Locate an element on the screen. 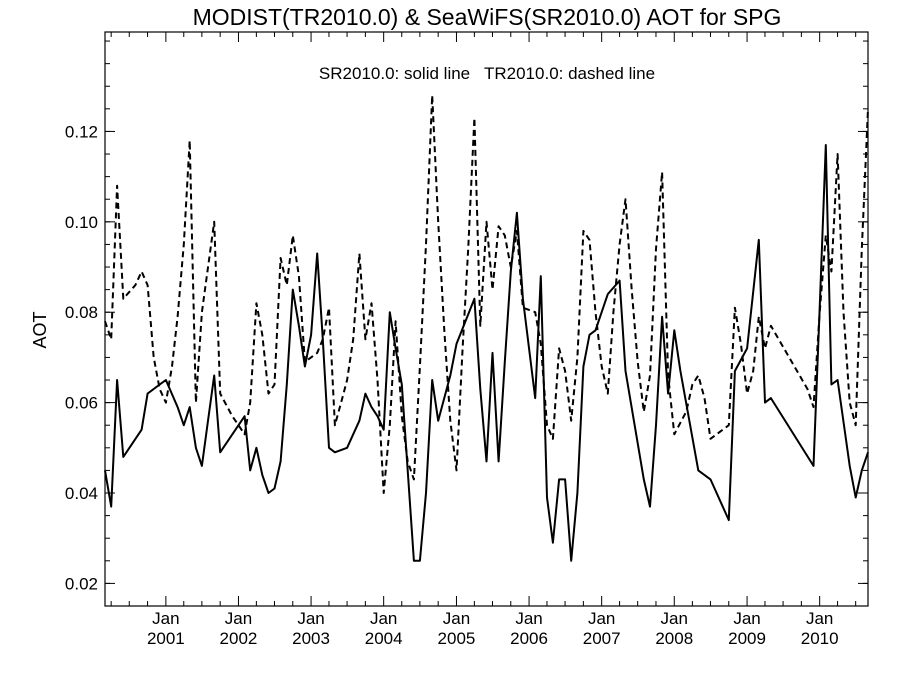 The width and height of the screenshot is (900, 675). y-tick-label: 0.02 is located at coordinates (81, 583).